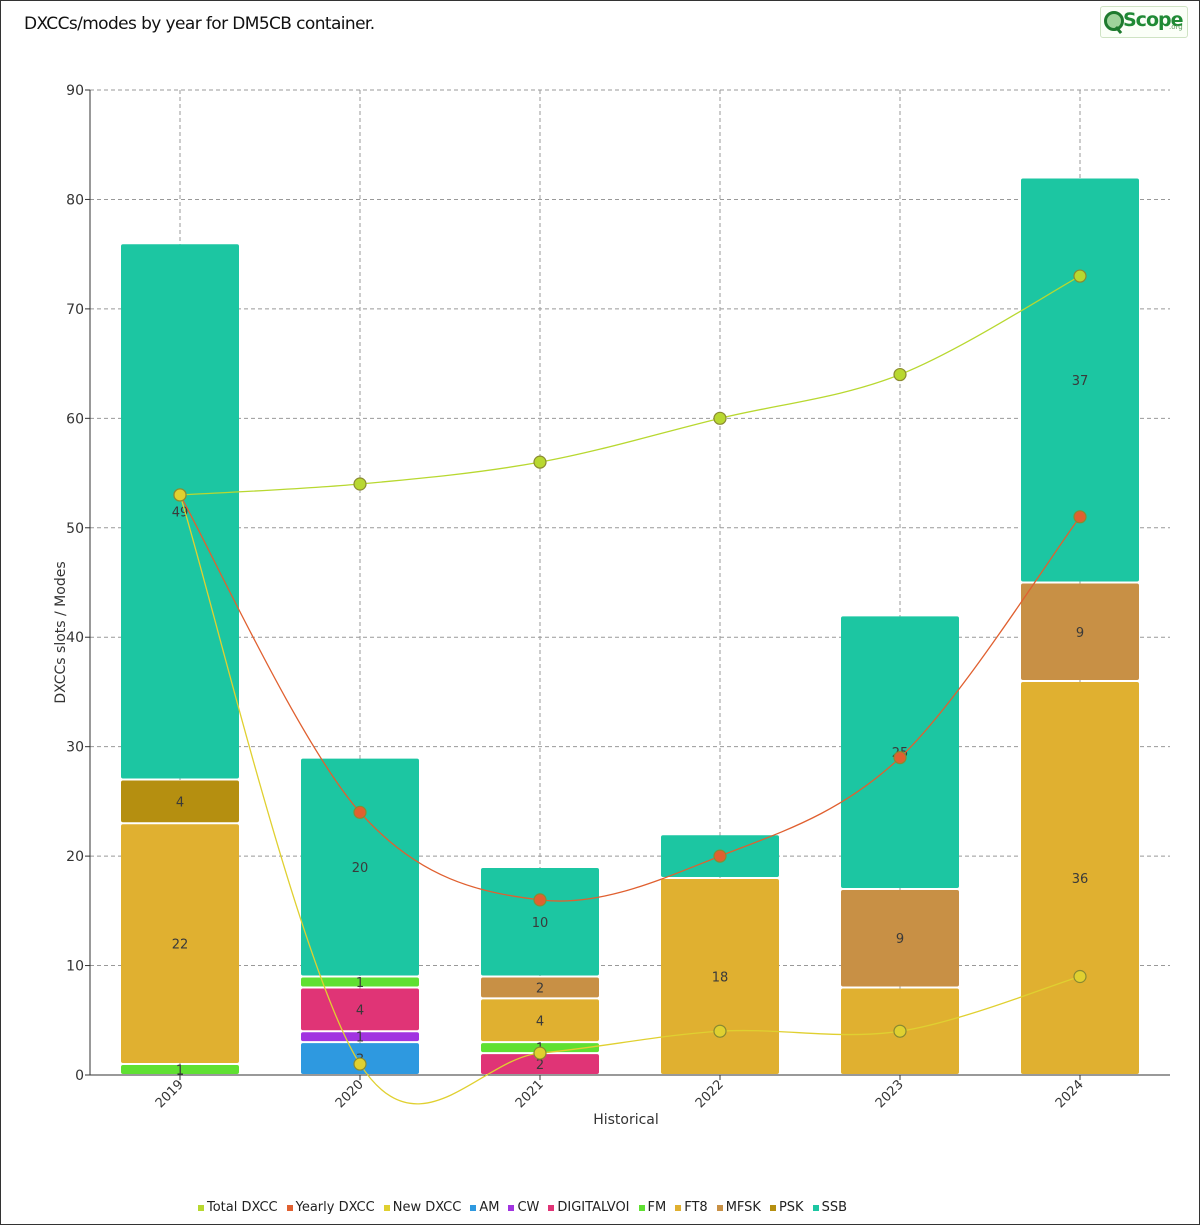 This screenshot has width=1200, height=1225. Describe the element at coordinates (1153, 20) in the screenshot. I see `logo-text: Scope` at that location.